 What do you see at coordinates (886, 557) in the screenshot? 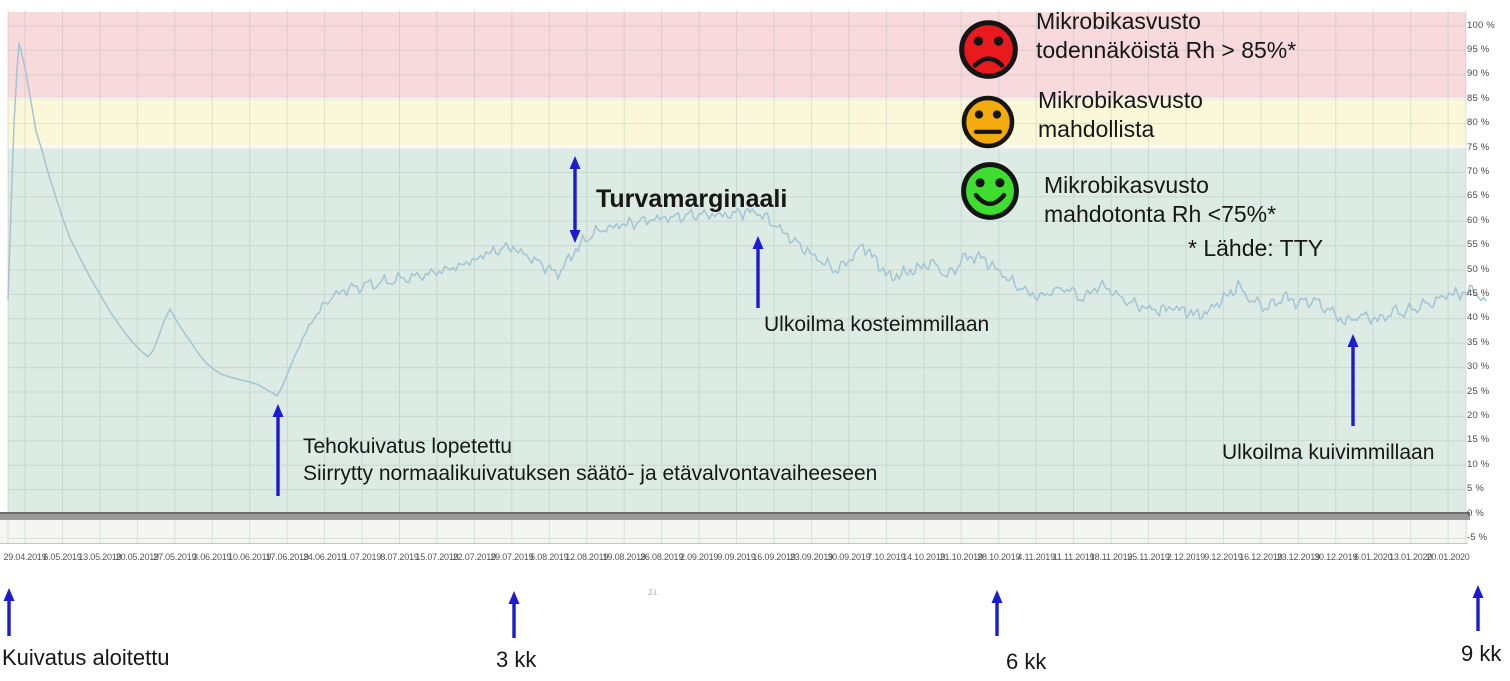
I see `x-tick-label: 7.10.2019` at bounding box center [886, 557].